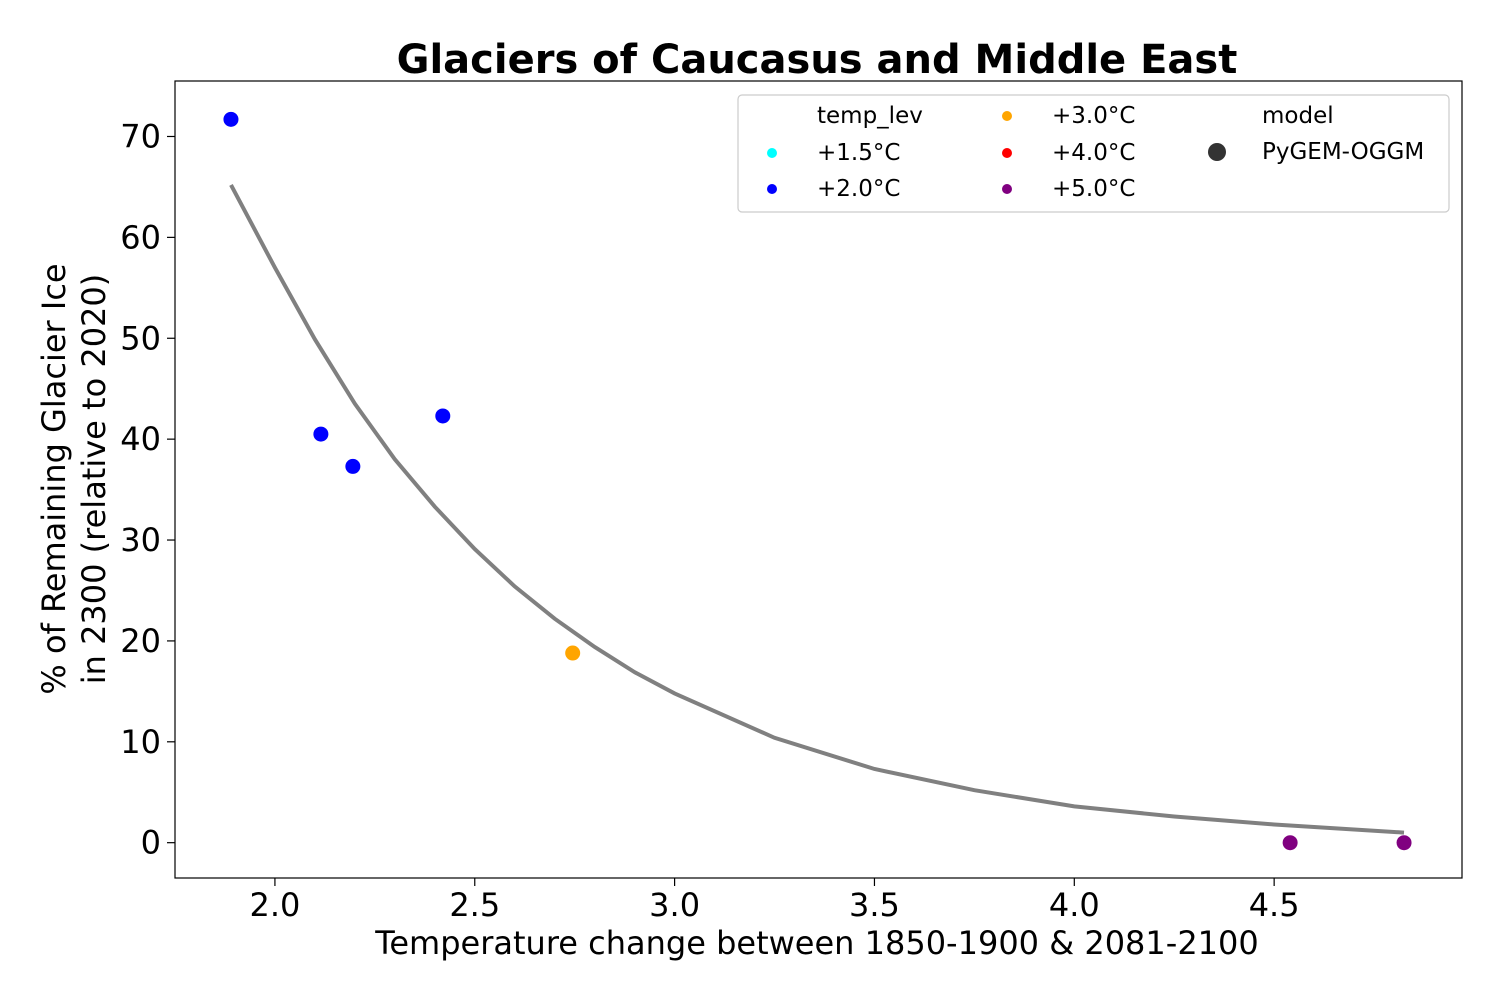 The width and height of the screenshot is (1500, 1000). I want to click on x-tick-label: 4.0, so click(1074, 905).